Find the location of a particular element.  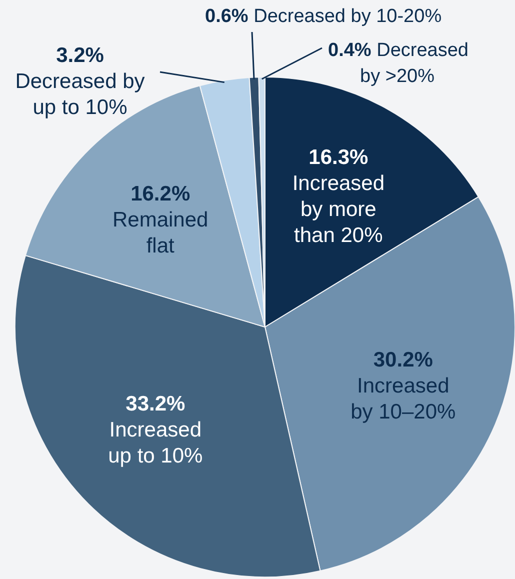

data-label: 33.2% is located at coordinates (156, 404).